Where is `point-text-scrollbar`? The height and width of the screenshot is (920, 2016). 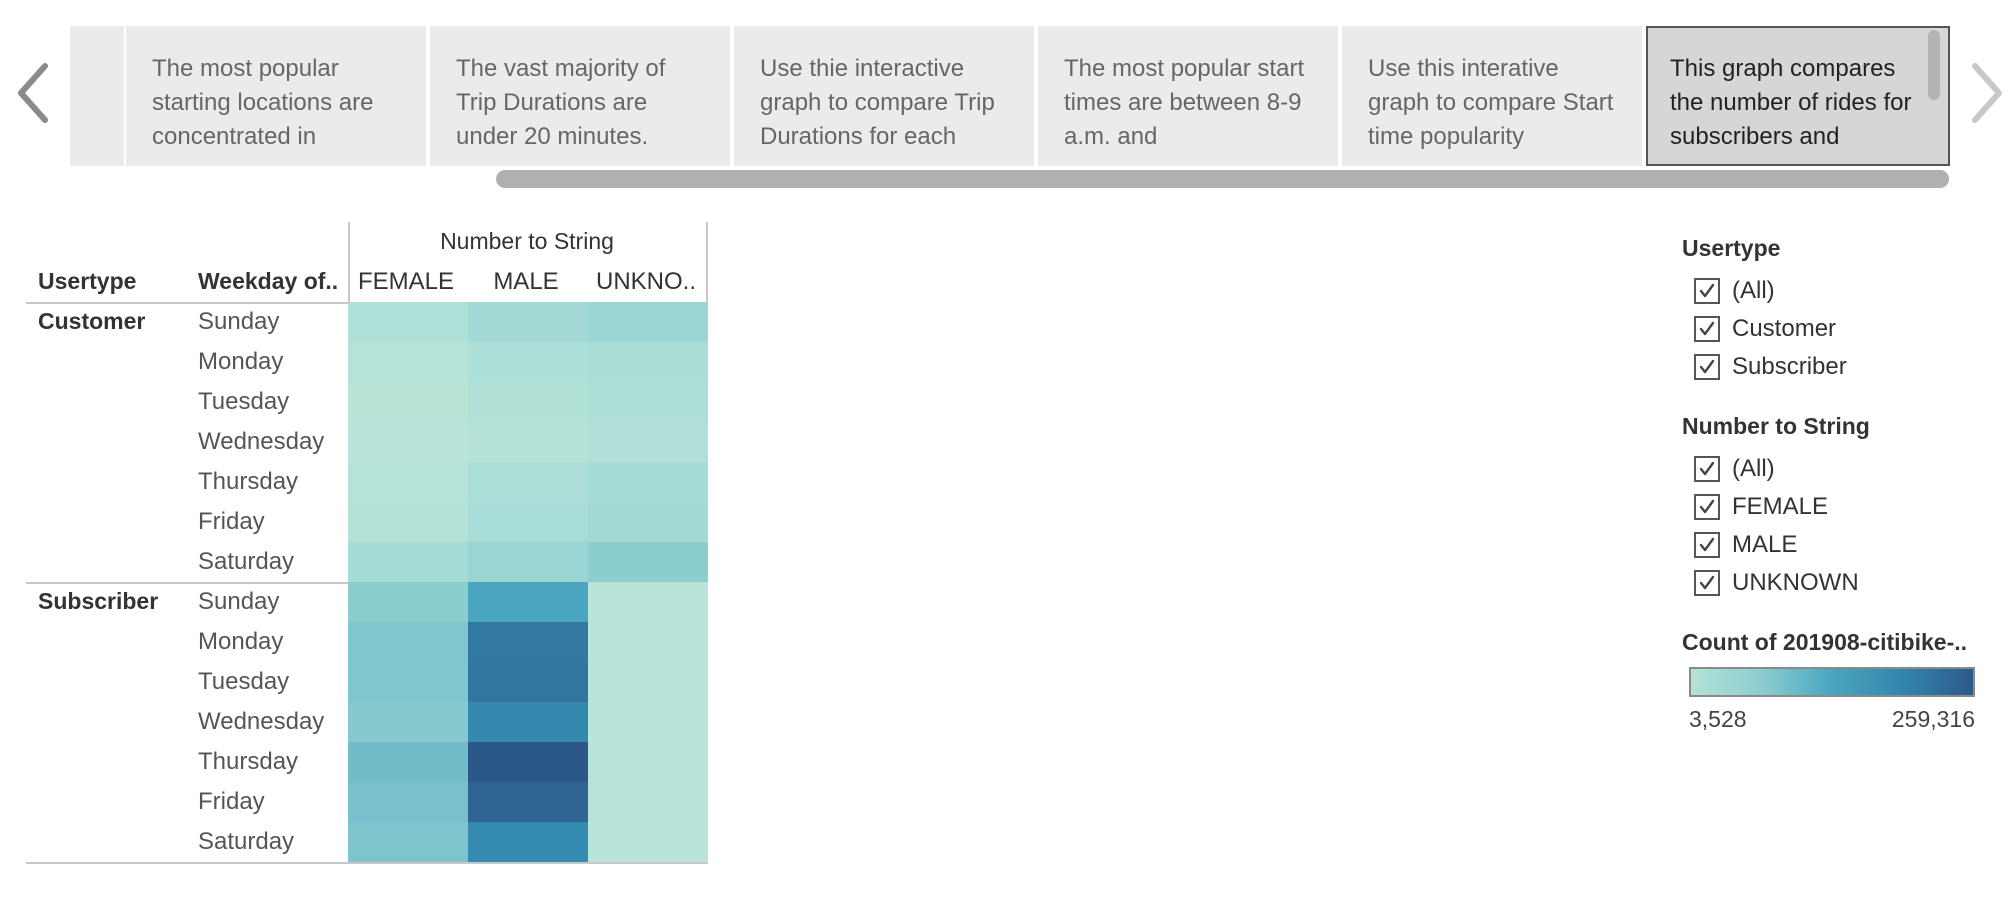
point-text-scrollbar is located at coordinates (1934, 65).